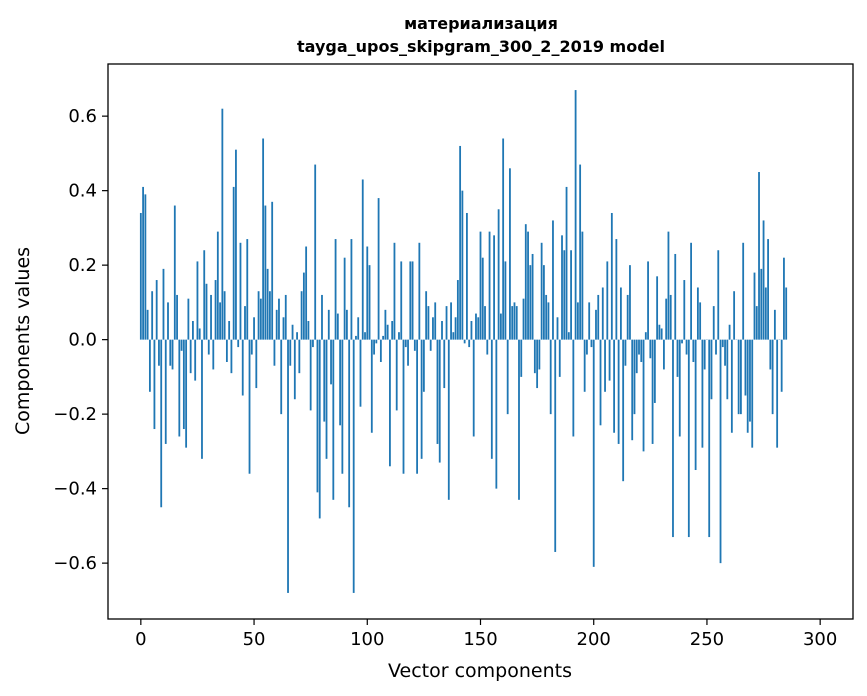  What do you see at coordinates (820, 639) in the screenshot?
I see `x-tick-label: 300` at bounding box center [820, 639].